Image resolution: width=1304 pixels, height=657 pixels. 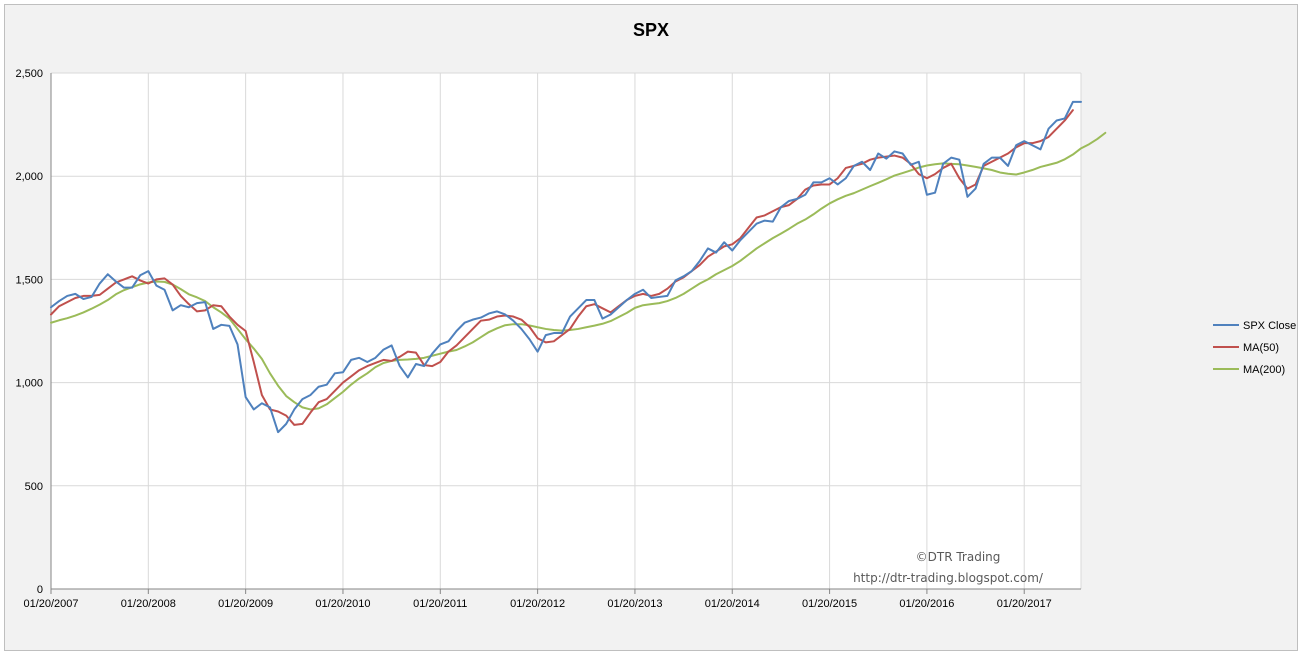 I want to click on x-tick-label: 01/20/2007, so click(x=50, y=604).